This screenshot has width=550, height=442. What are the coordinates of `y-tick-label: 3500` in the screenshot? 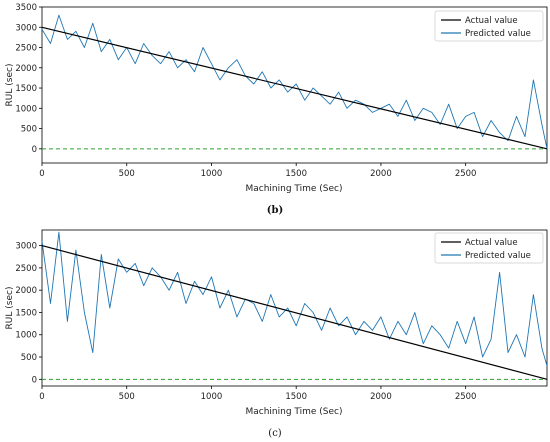 It's located at (26, 8).